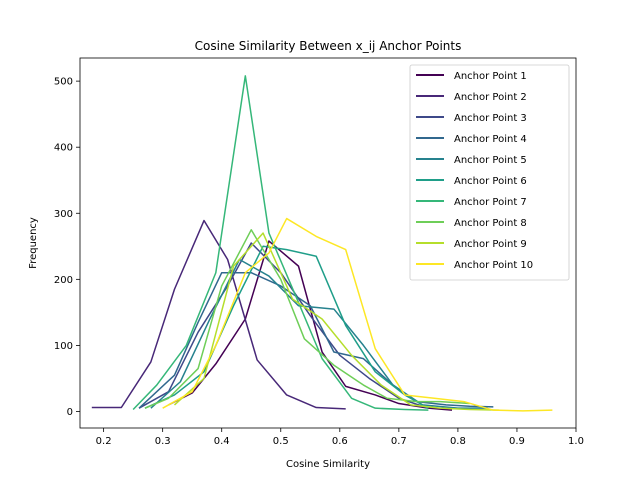 This screenshot has width=640, height=484. Describe the element at coordinates (490, 76) in the screenshot. I see `legend-label: Anchor Point 1` at that location.